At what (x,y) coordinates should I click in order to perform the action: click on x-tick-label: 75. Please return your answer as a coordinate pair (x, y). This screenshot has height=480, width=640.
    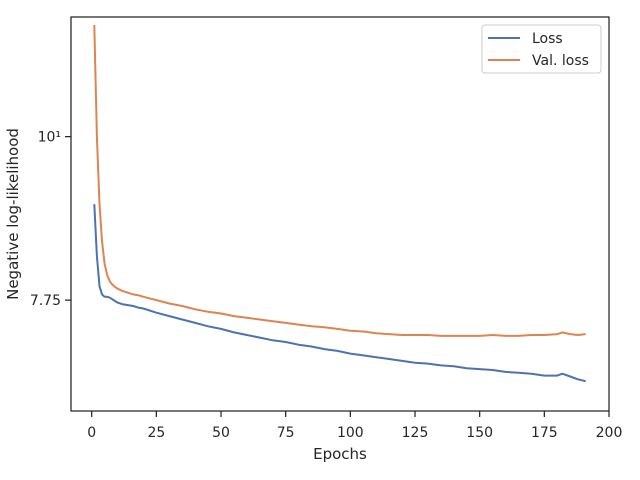
    Looking at the image, I should click on (286, 433).